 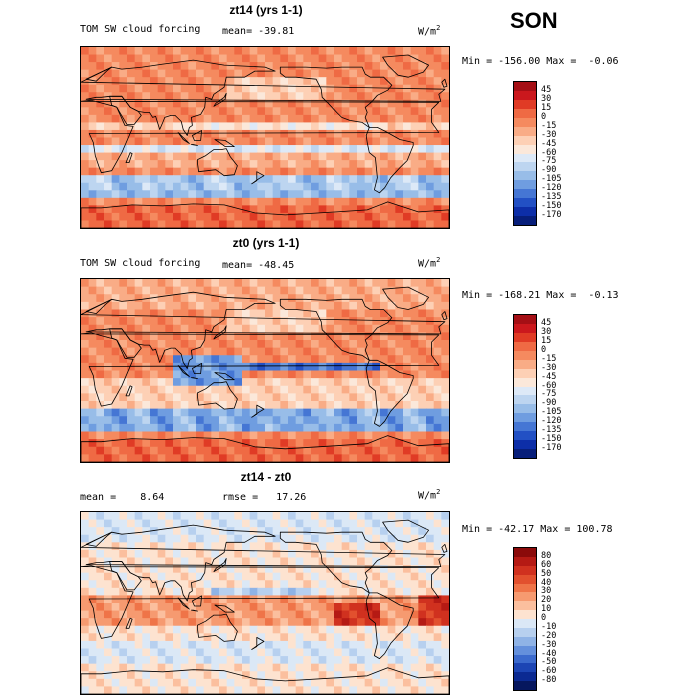 I want to click on panel3-rmse: rmse = 17.26, so click(x=264, y=497).